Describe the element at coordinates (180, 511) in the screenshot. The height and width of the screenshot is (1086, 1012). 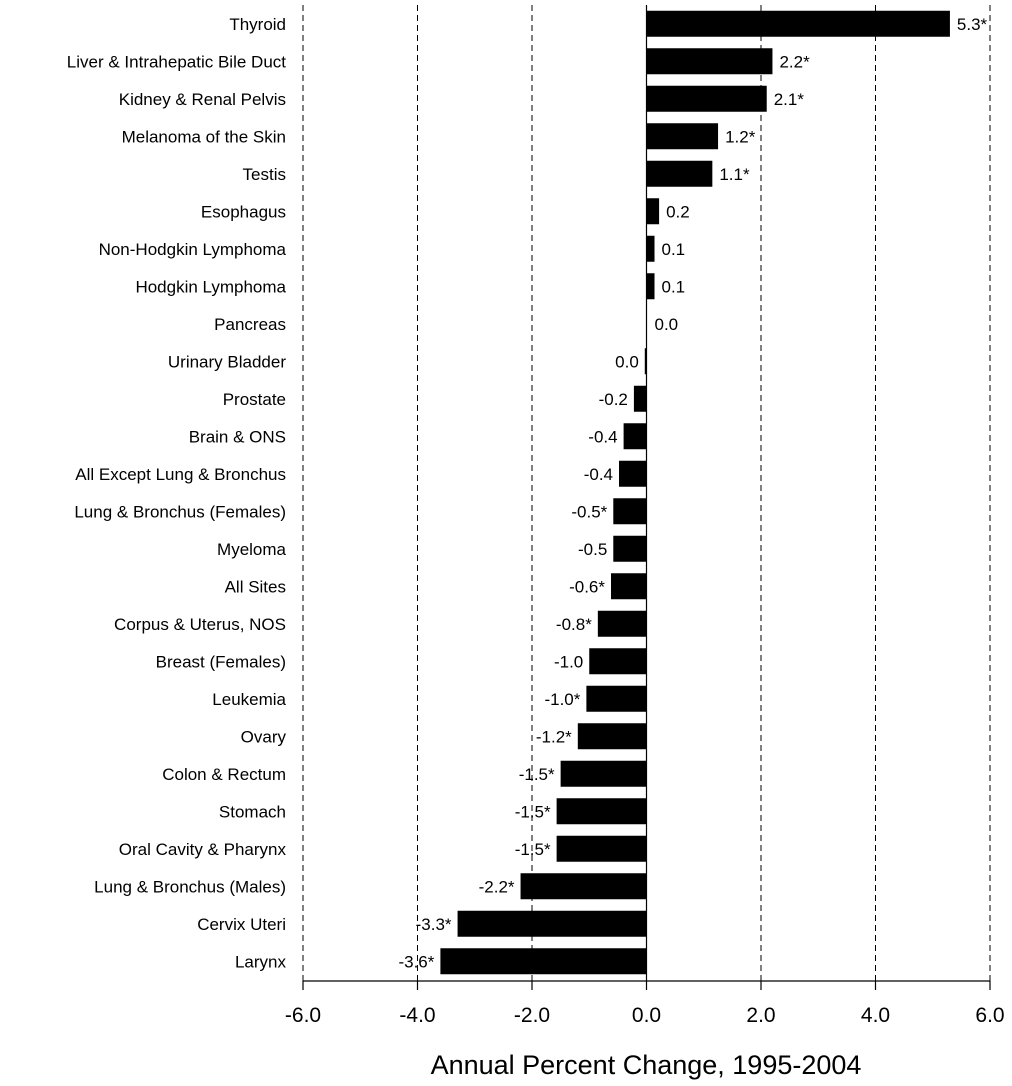
I see `category-label: Lung & Bronchus (Females)` at that location.